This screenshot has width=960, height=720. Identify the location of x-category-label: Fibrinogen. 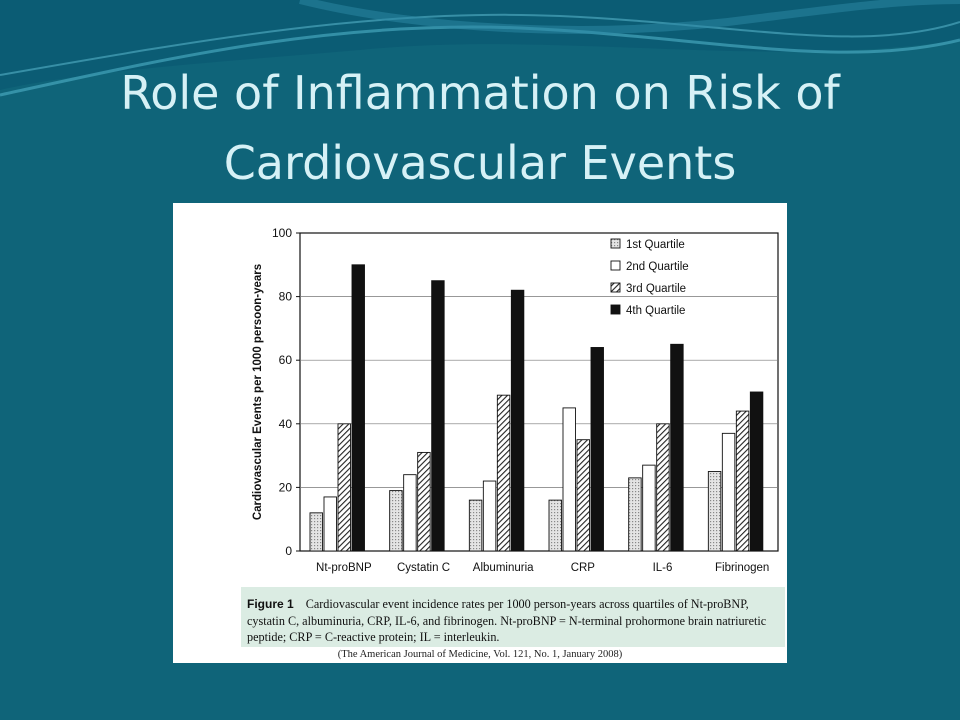
(742, 568).